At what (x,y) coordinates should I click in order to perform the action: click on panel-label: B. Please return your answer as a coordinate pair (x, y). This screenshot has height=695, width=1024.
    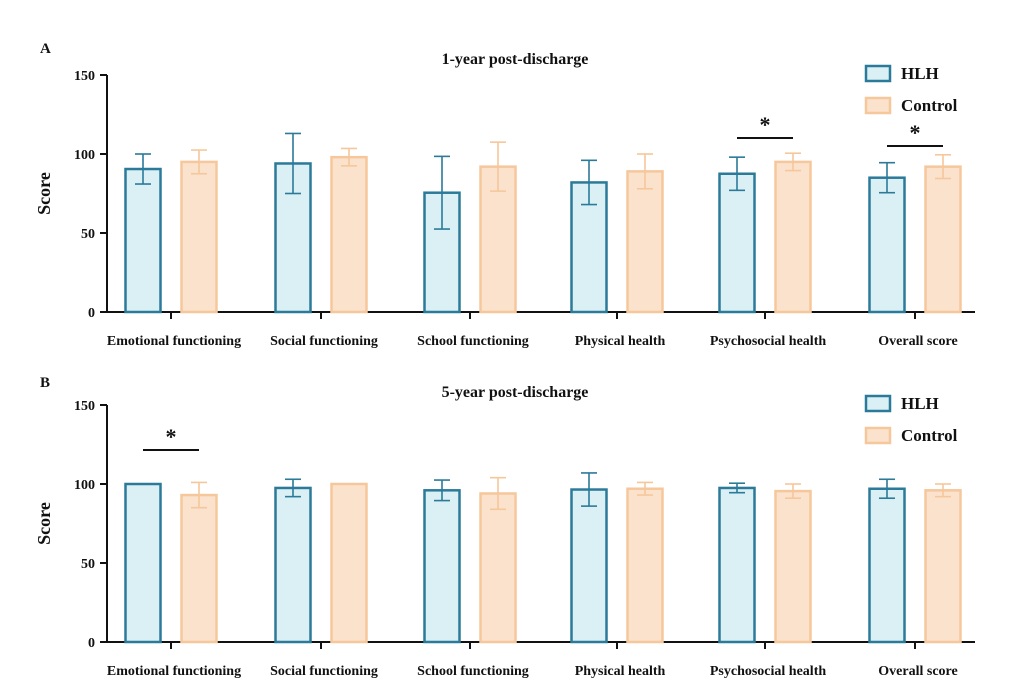
    Looking at the image, I should click on (45, 383).